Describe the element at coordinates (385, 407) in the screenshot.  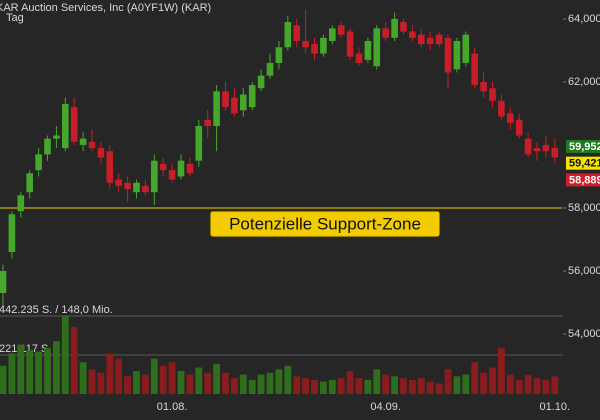
I see `x-tick-label: 04.09.` at that location.